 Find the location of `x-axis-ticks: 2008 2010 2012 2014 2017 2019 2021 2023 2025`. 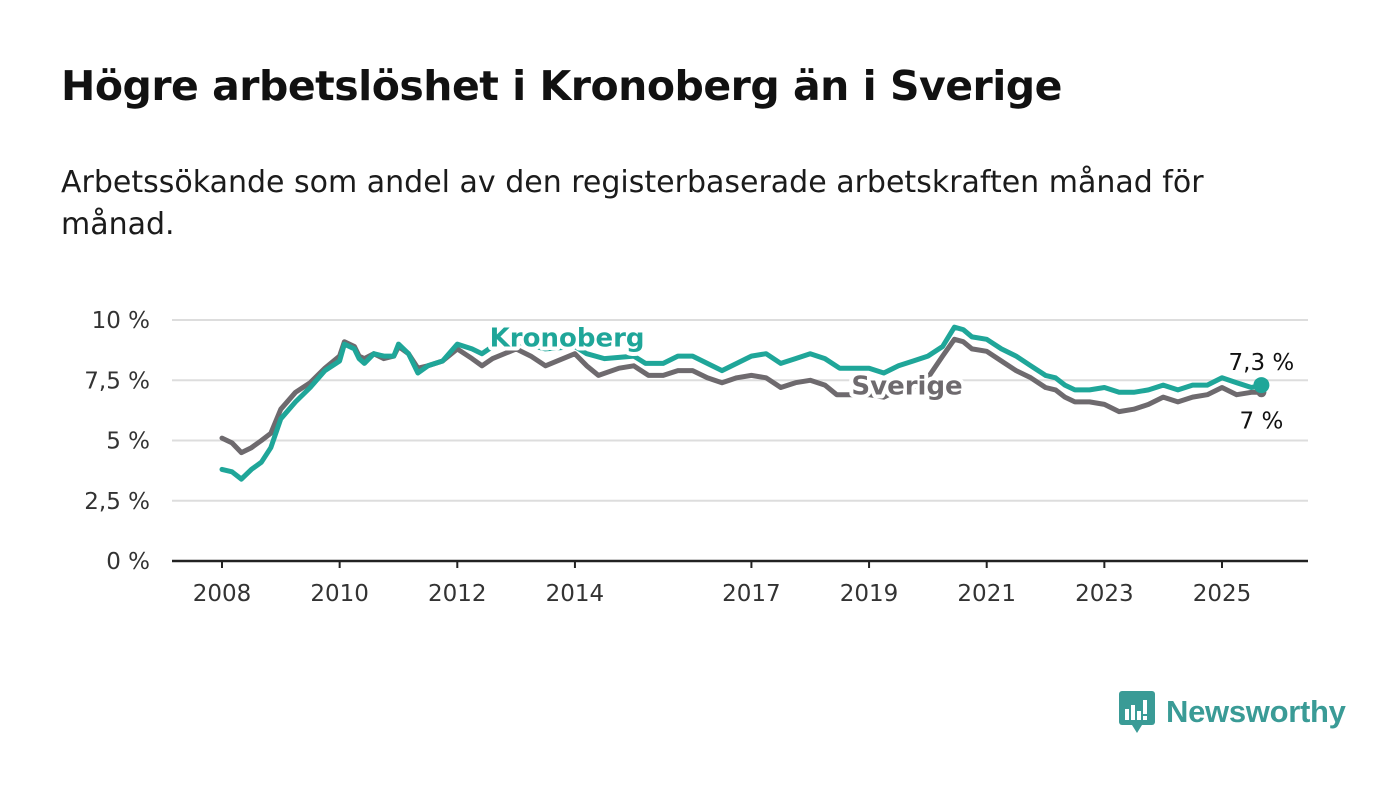

x-axis-ticks: 2008 2010 2012 2014 2017 2019 2021 2023 2025 is located at coordinates (722, 584).